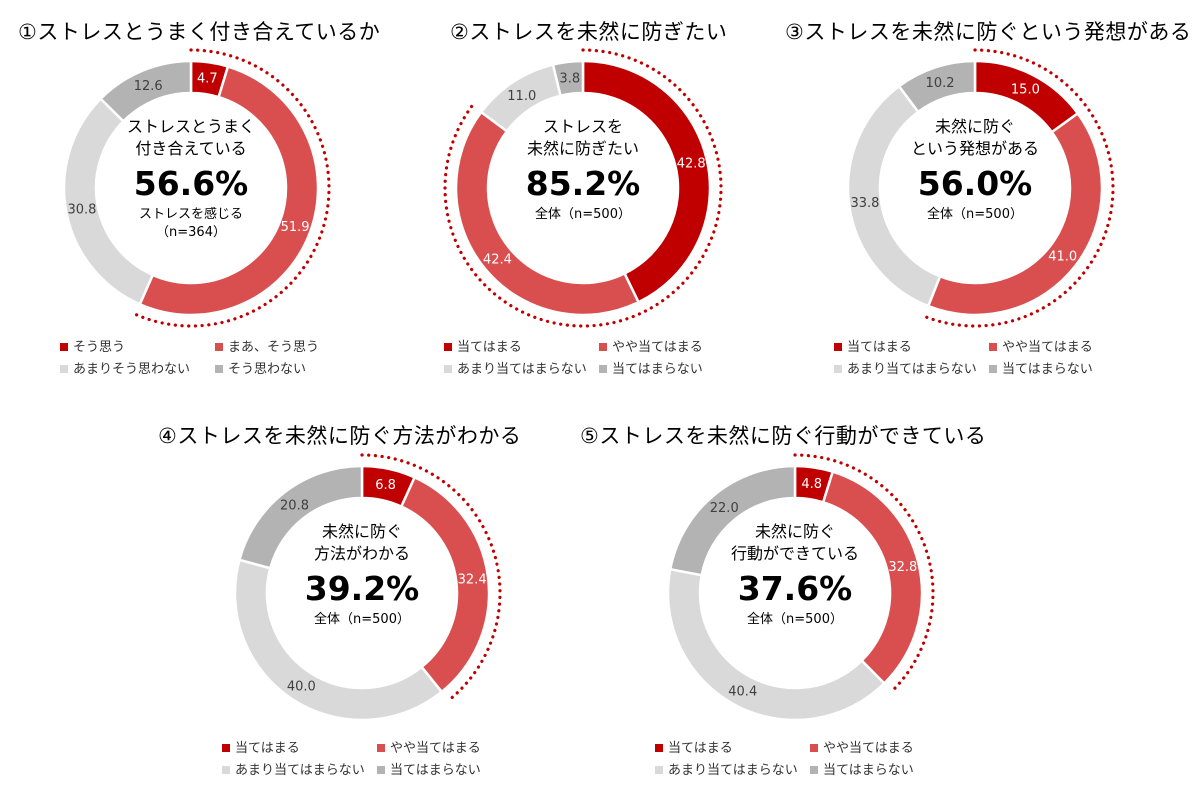 The height and width of the screenshot is (800, 1200). I want to click on segment-value-label: 12.6, so click(148, 86).